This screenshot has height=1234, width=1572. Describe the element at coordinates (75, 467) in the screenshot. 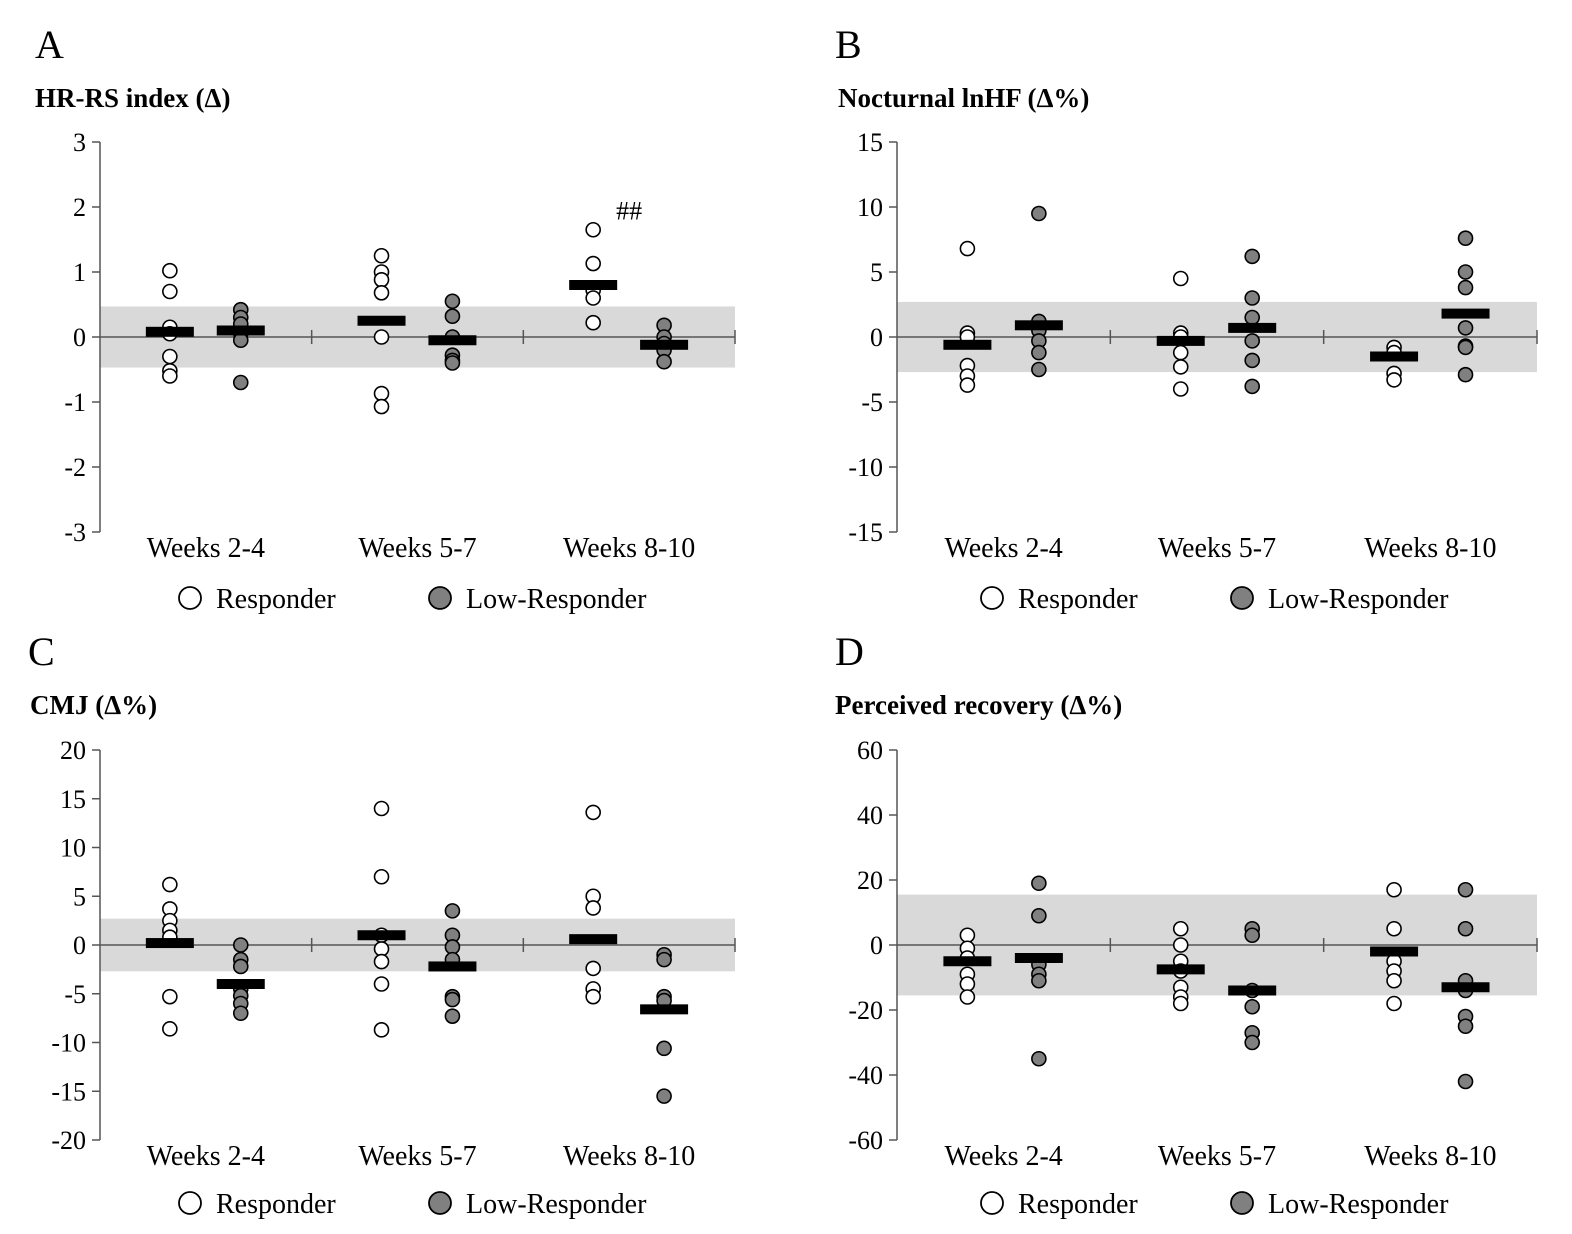

I see `y-tick-label: -2` at that location.